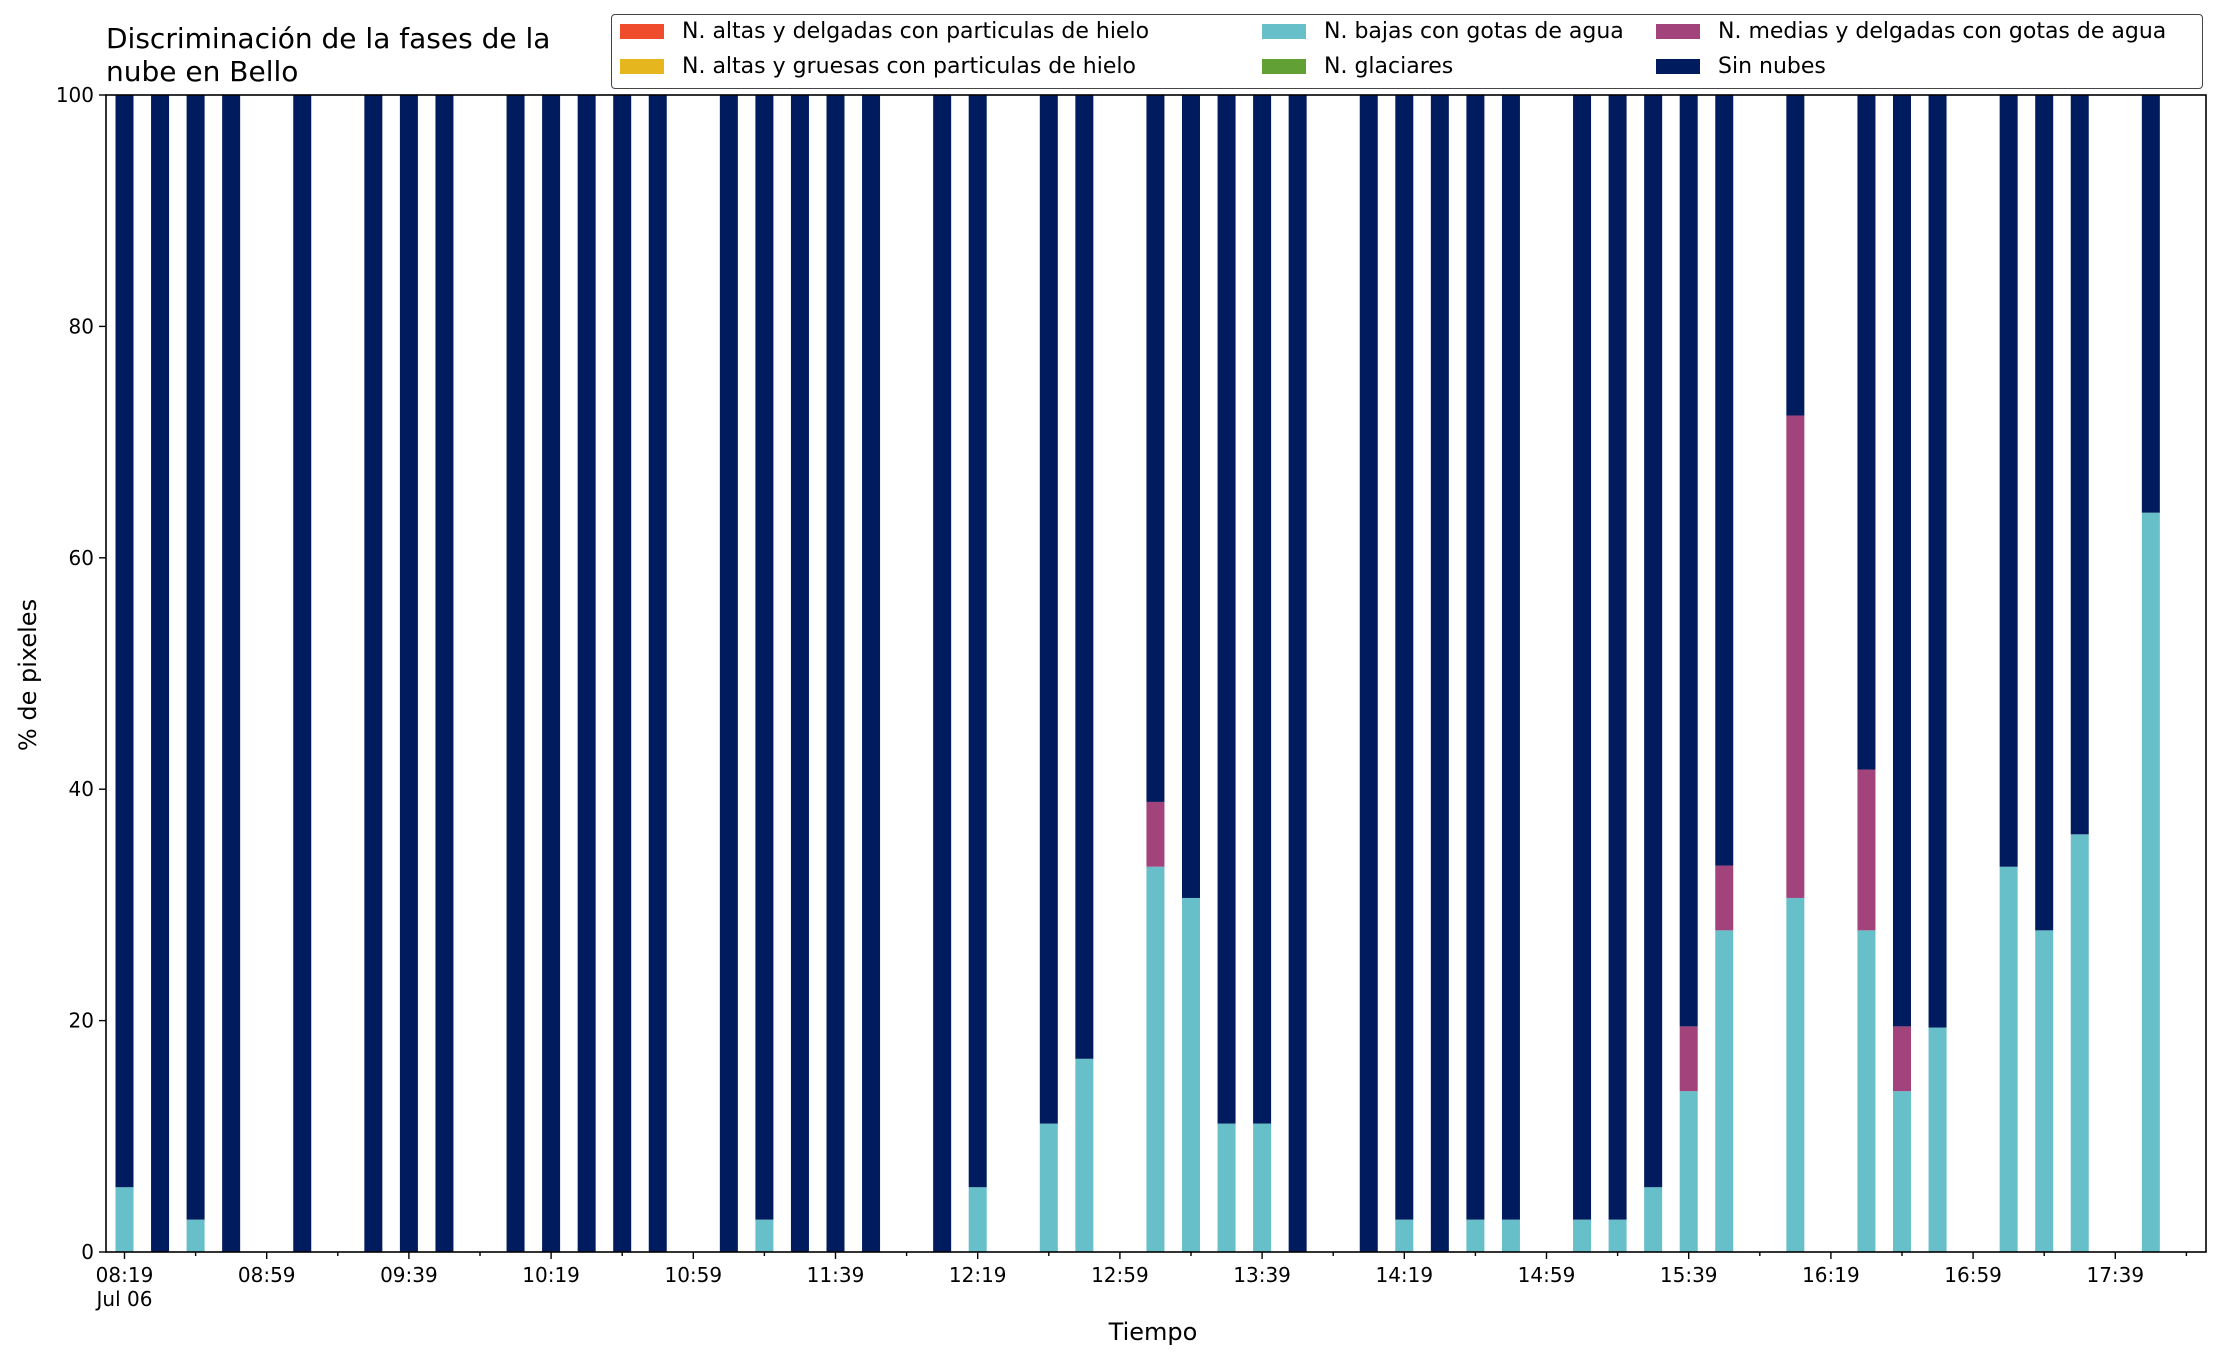 This screenshot has width=2216, height=1355. What do you see at coordinates (1357, 66) in the screenshot?
I see `legend-item-glaciares: N. glaciares` at bounding box center [1357, 66].